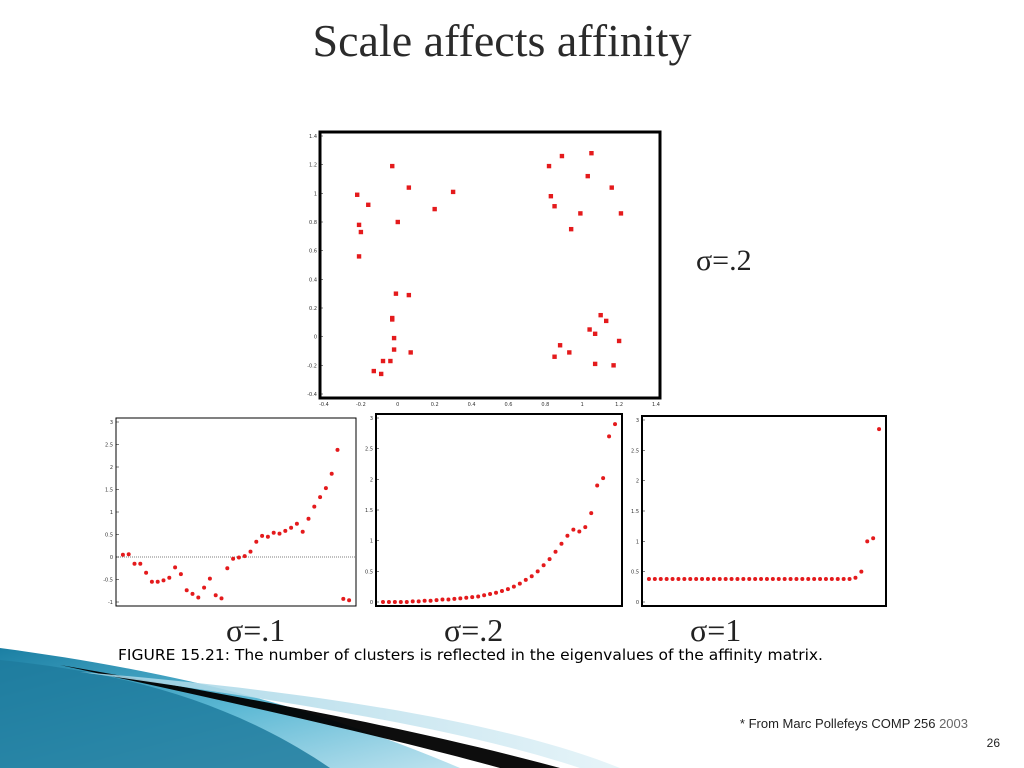 The height and width of the screenshot is (768, 1024). Describe the element at coordinates (313, 223) in the screenshot. I see `y-tick-label: 0.8` at that location.